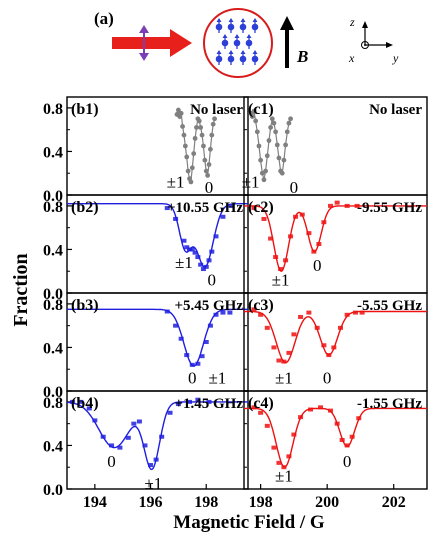  I want to click on laser-beam-arrow, so click(152, 43).